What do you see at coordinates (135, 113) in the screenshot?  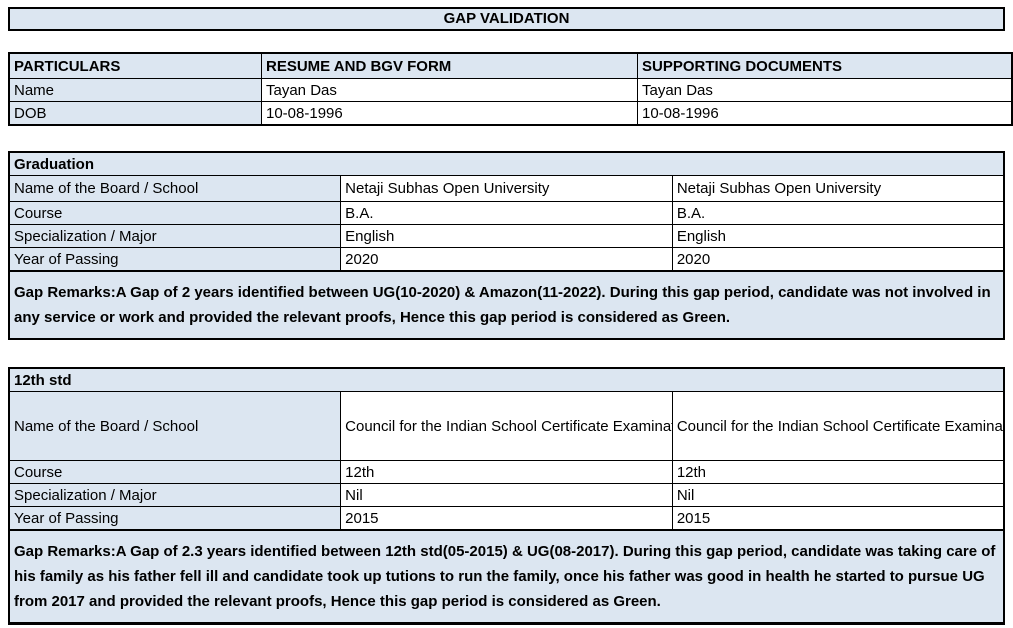 I see `row-label-cell: DOB` at bounding box center [135, 113].